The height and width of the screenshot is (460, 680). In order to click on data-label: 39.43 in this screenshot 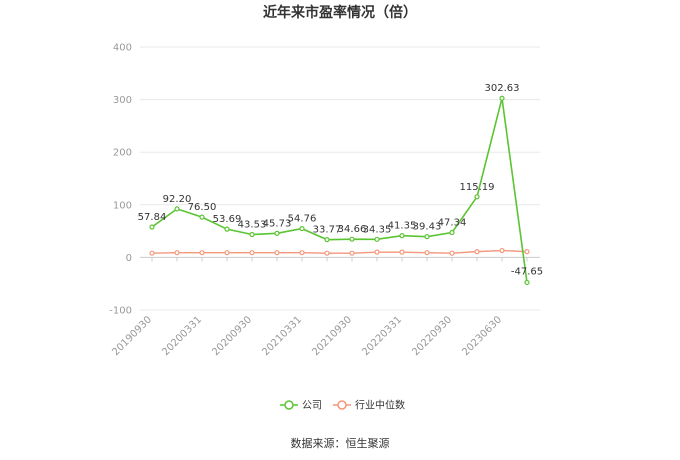, I will do `click(427, 227)`.